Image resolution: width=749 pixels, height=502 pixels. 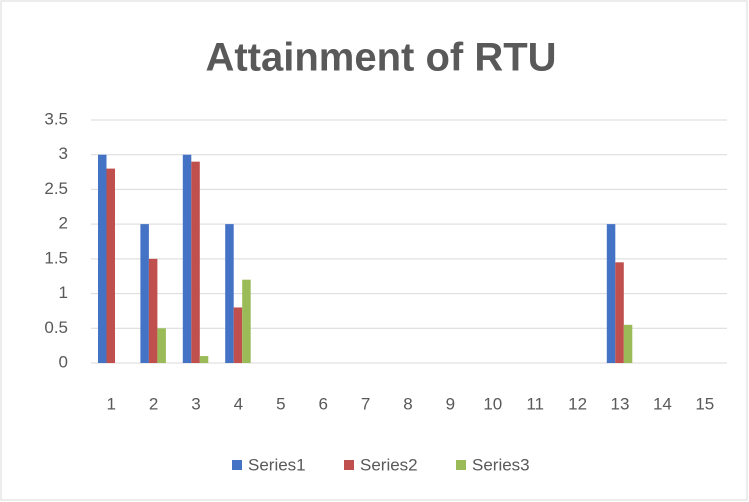 What do you see at coordinates (195, 403) in the screenshot?
I see `x-tick-label: 3` at bounding box center [195, 403].